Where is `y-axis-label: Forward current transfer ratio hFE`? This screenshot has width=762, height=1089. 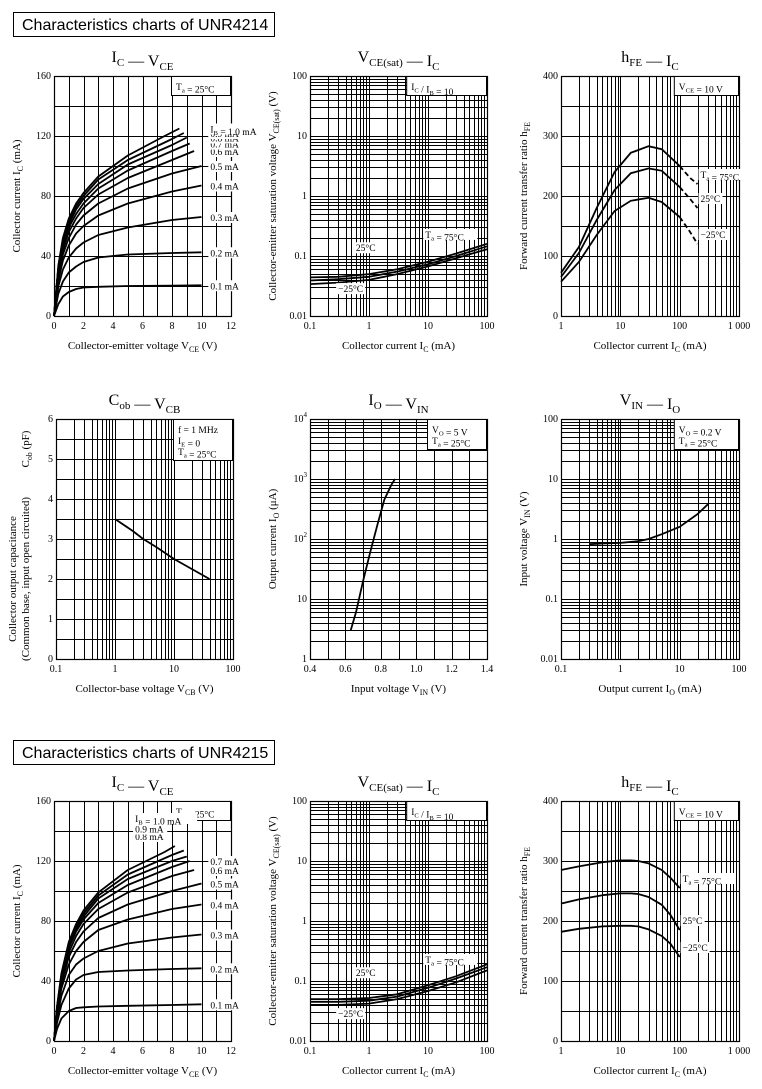 y-axis-label: Forward current transfer ratio hFE is located at coordinates (525, 196).